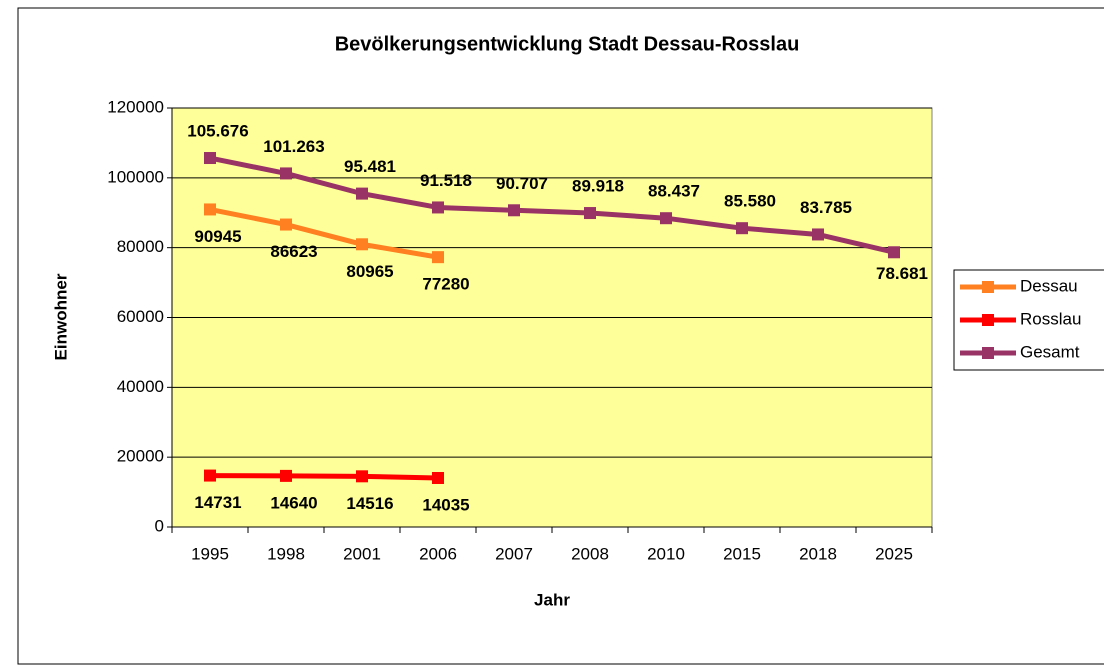 Image resolution: width=1104 pixels, height=672 pixels. What do you see at coordinates (293, 146) in the screenshot?
I see `data-label: 101.263` at bounding box center [293, 146].